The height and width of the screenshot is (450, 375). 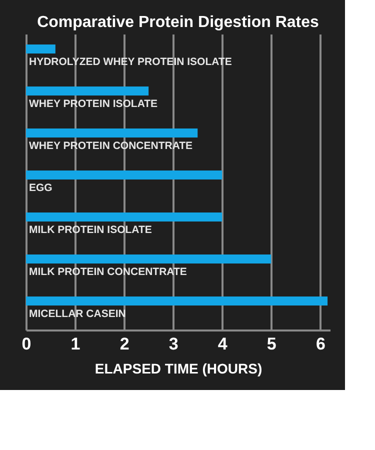 What do you see at coordinates (40, 188) in the screenshot?
I see `y-tick-label: EGG` at bounding box center [40, 188].